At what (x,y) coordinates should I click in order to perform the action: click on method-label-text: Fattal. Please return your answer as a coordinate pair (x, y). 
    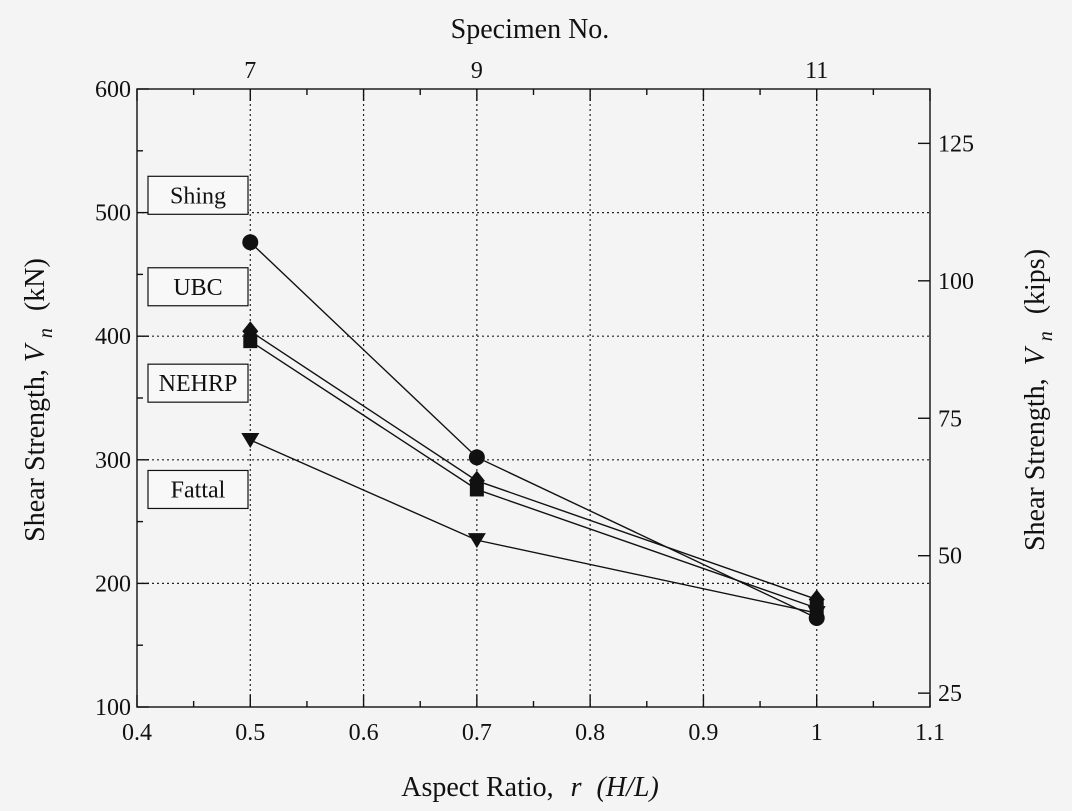
    Looking at the image, I should click on (198, 490).